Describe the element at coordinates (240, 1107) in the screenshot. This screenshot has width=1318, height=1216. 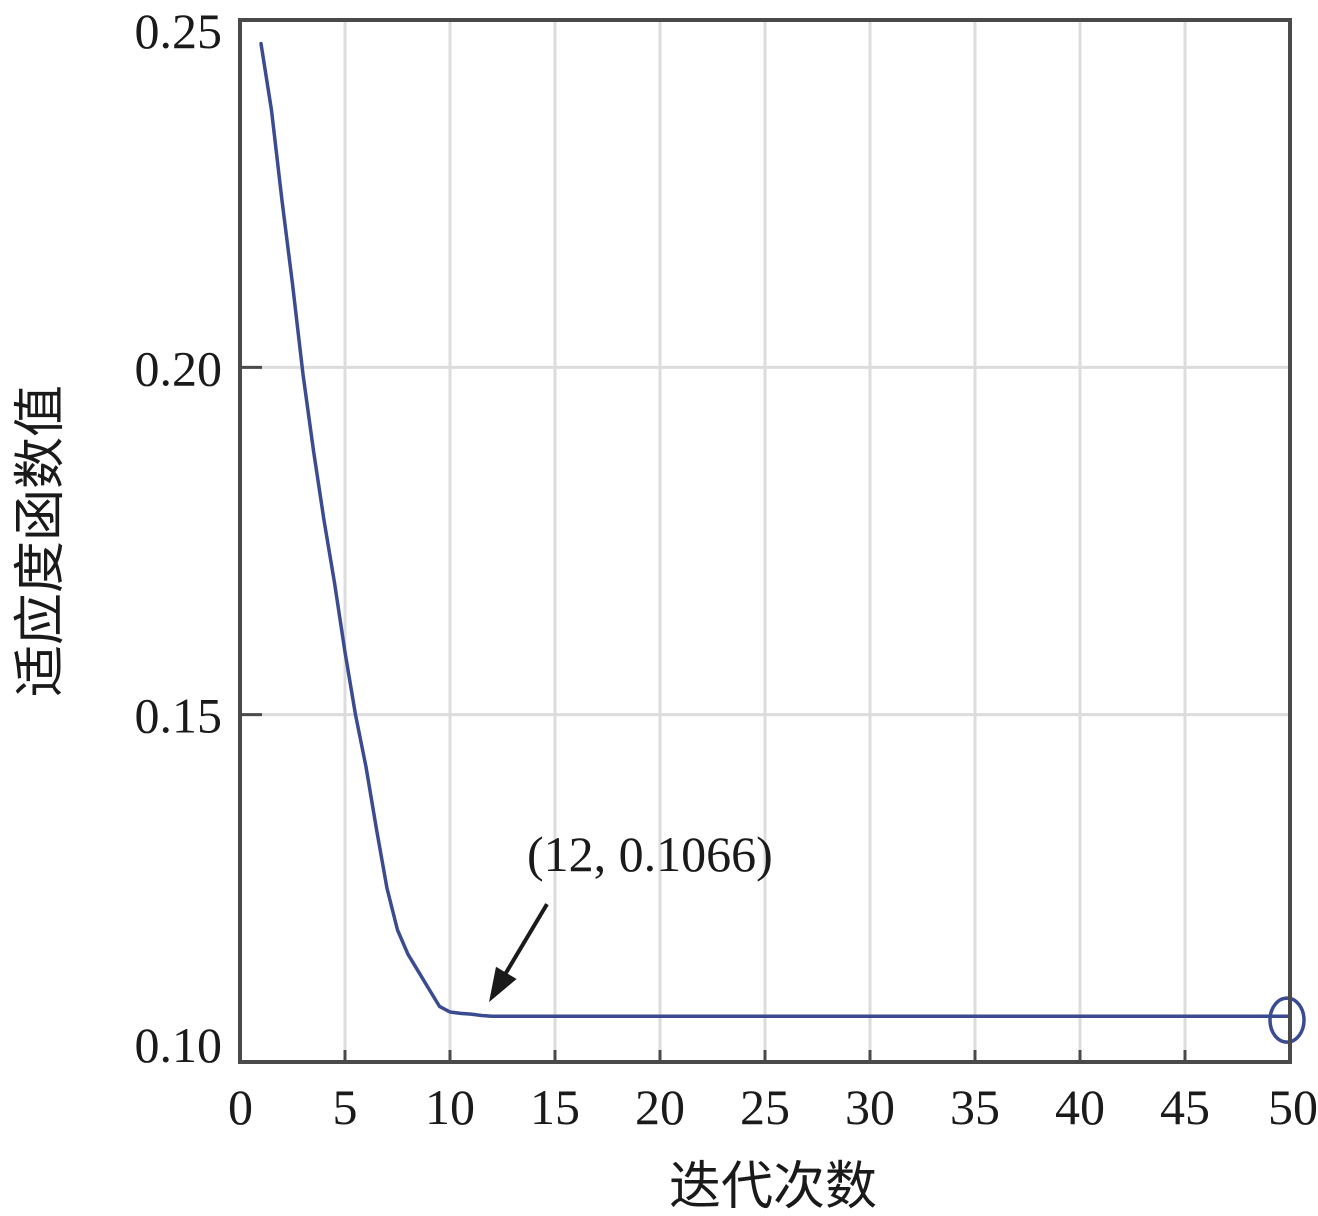
I see `x-tick-label: 0` at that location.